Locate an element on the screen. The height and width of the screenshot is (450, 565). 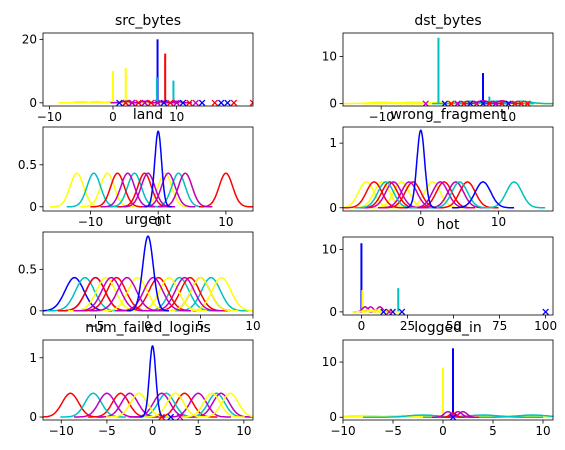
subplot-title: urgent is located at coordinates (148, 220).